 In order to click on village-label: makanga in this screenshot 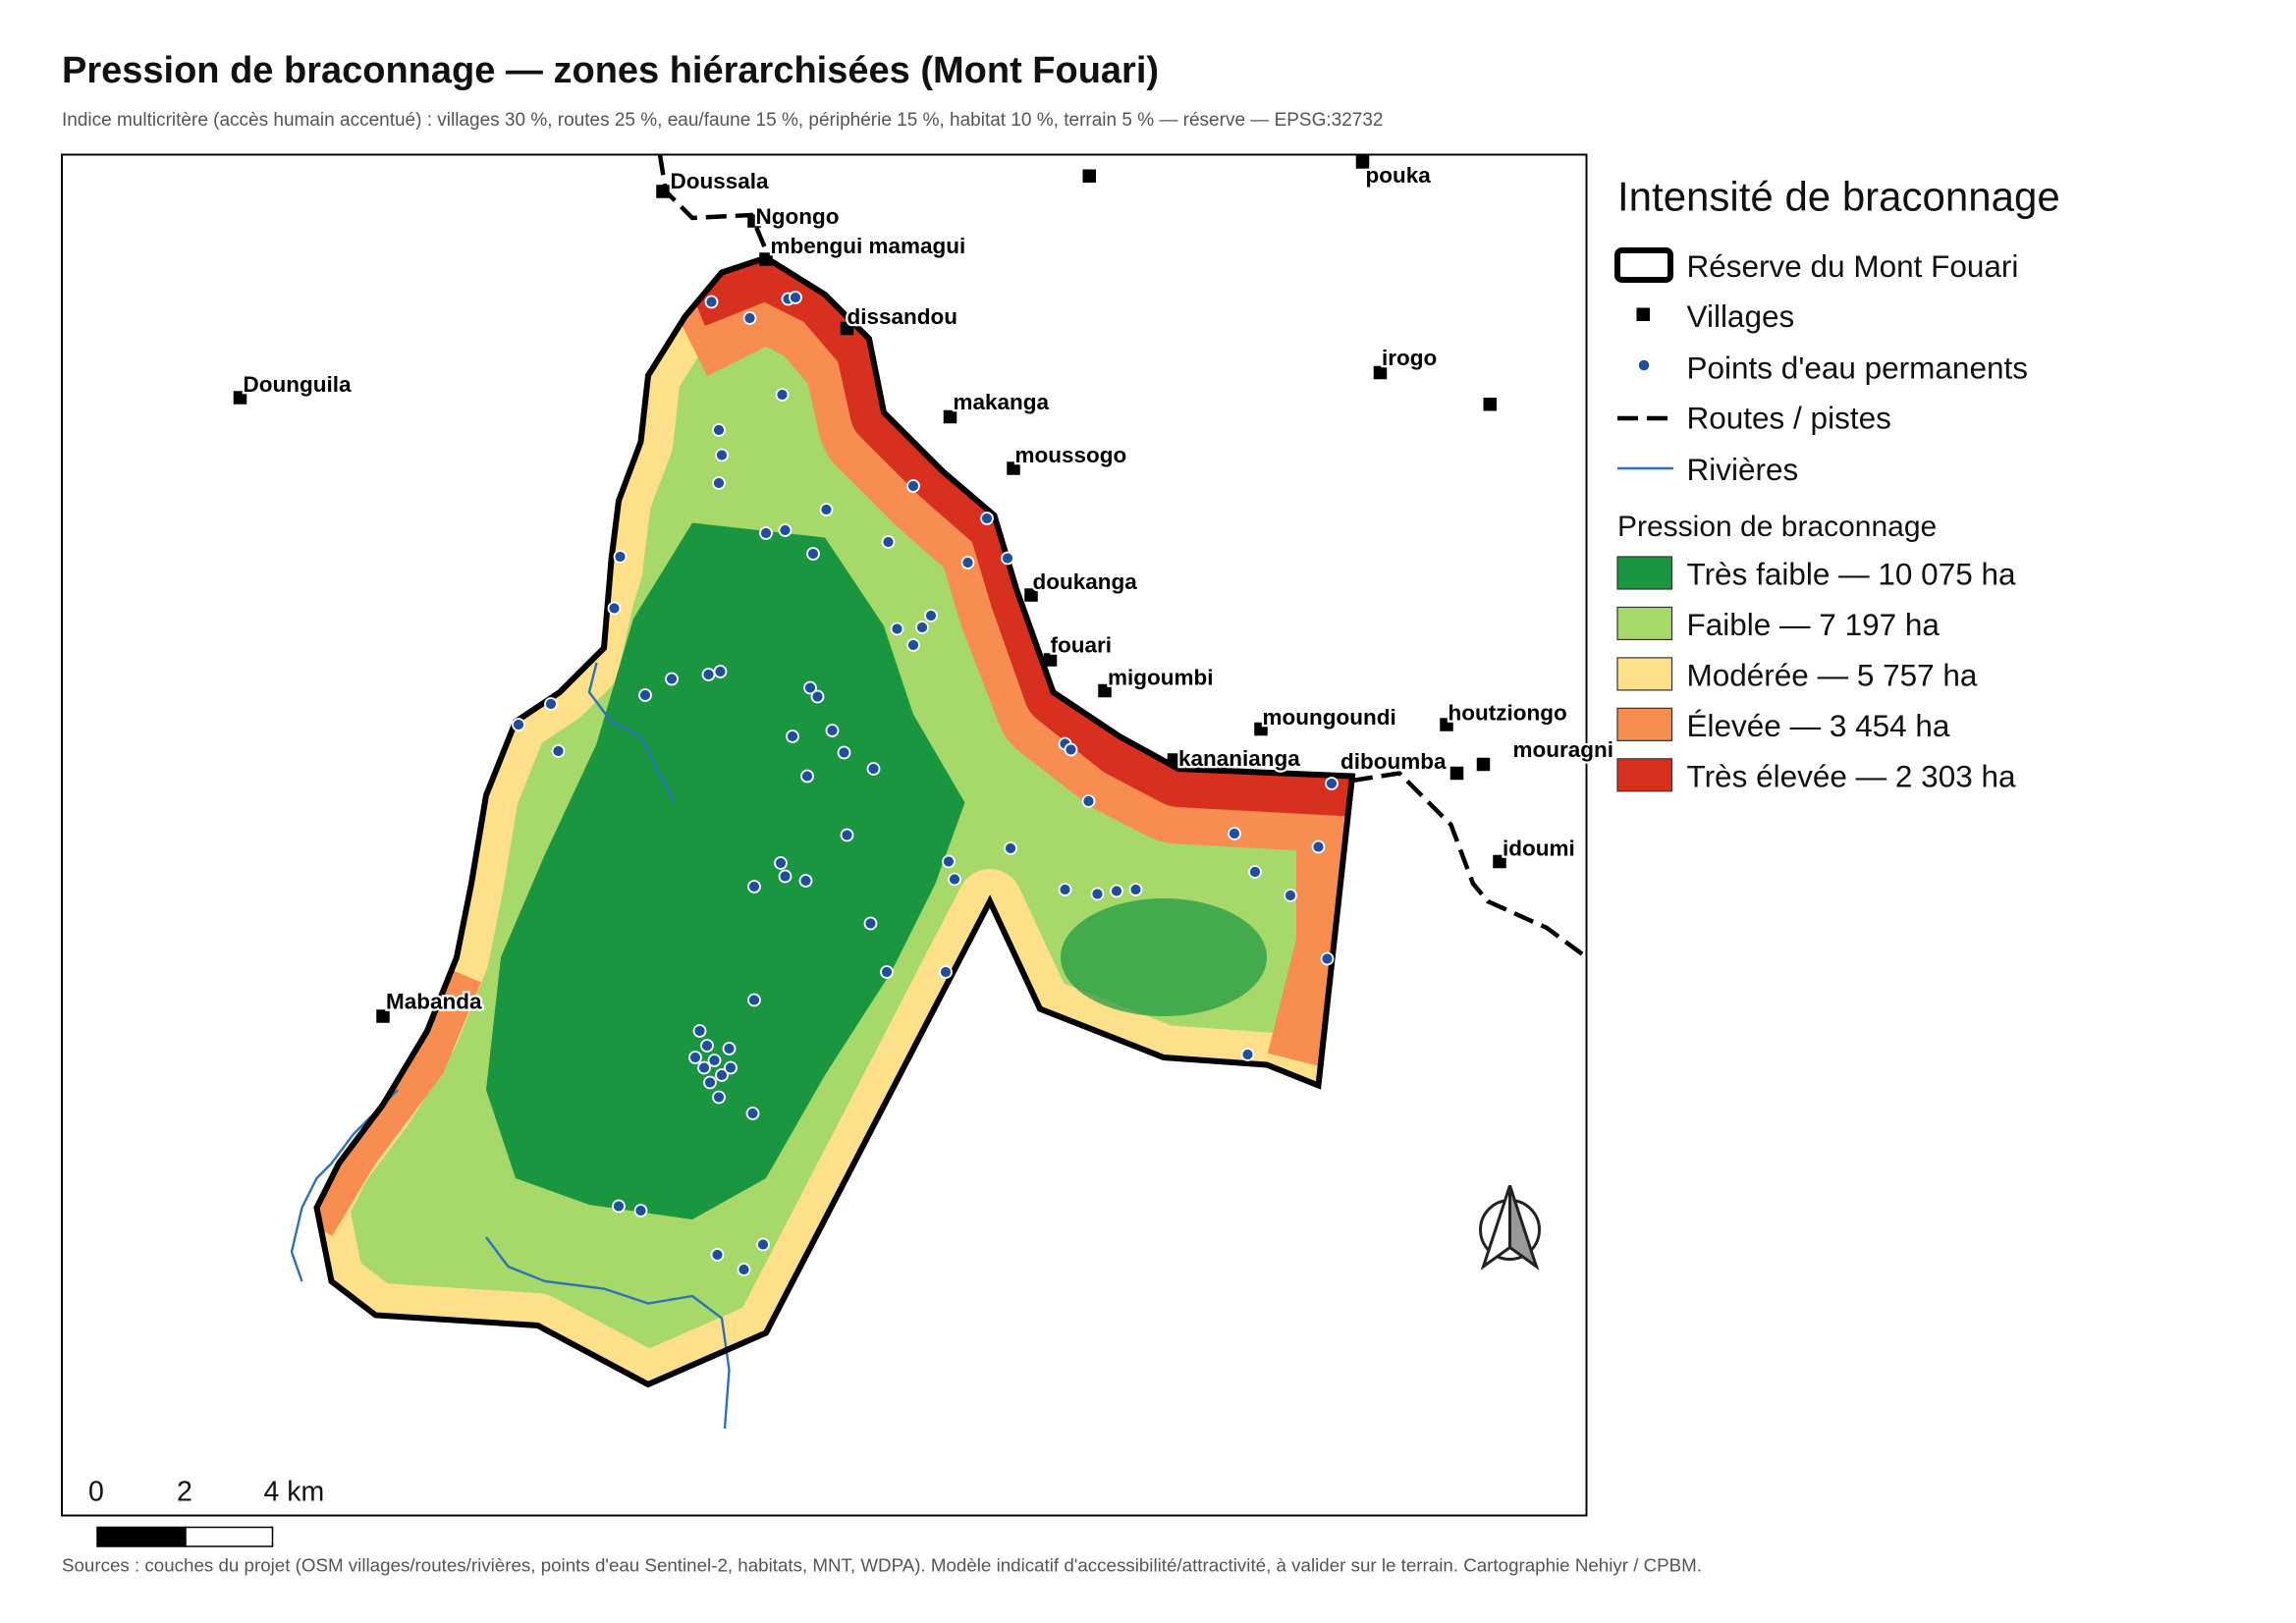, I will do `click(1002, 402)`.